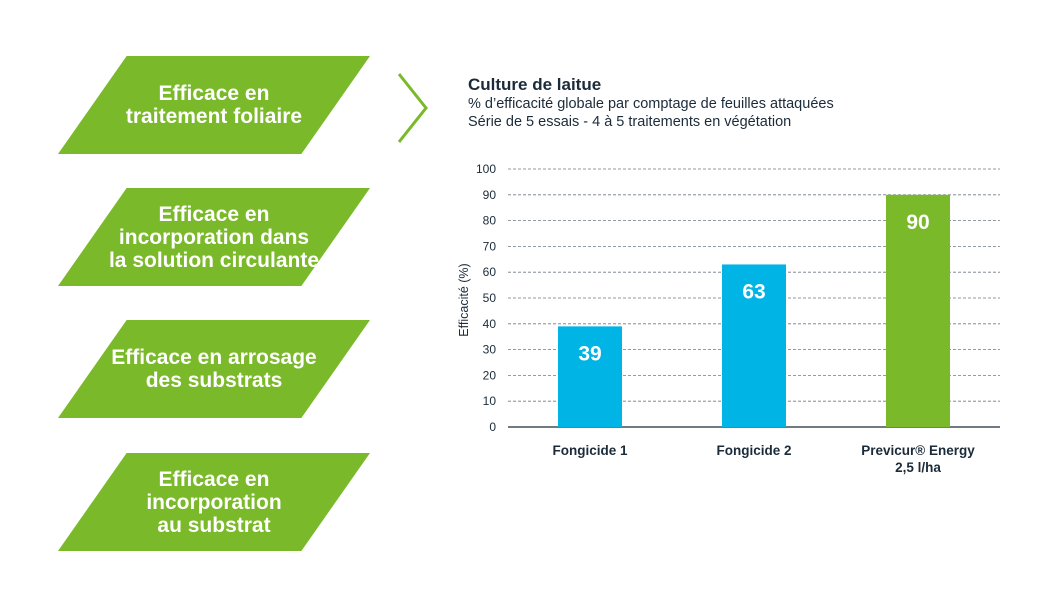 The height and width of the screenshot is (591, 1050). What do you see at coordinates (490, 246) in the screenshot?
I see `y-tick-label: 70` at bounding box center [490, 246].